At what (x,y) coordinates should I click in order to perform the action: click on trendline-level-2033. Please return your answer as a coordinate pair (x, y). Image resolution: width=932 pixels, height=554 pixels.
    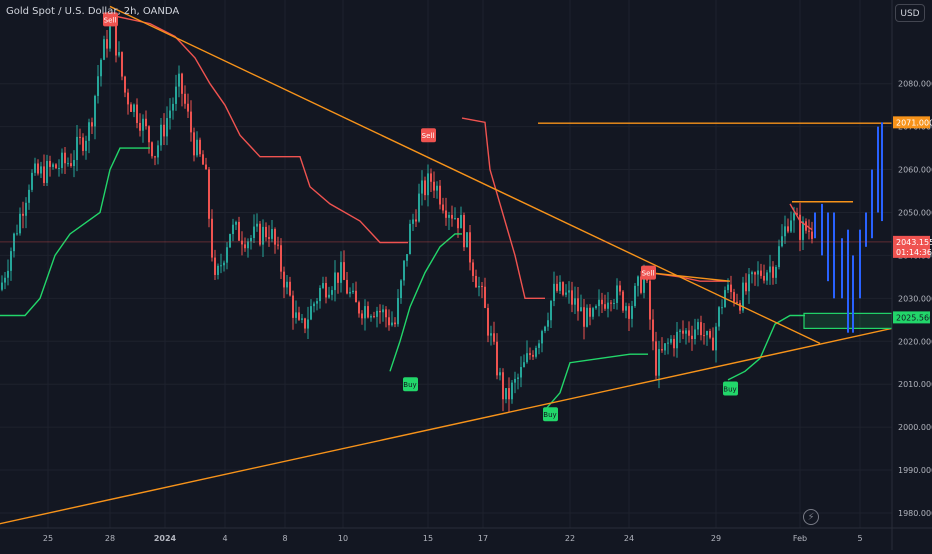
    Looking at the image, I should click on (689, 276).